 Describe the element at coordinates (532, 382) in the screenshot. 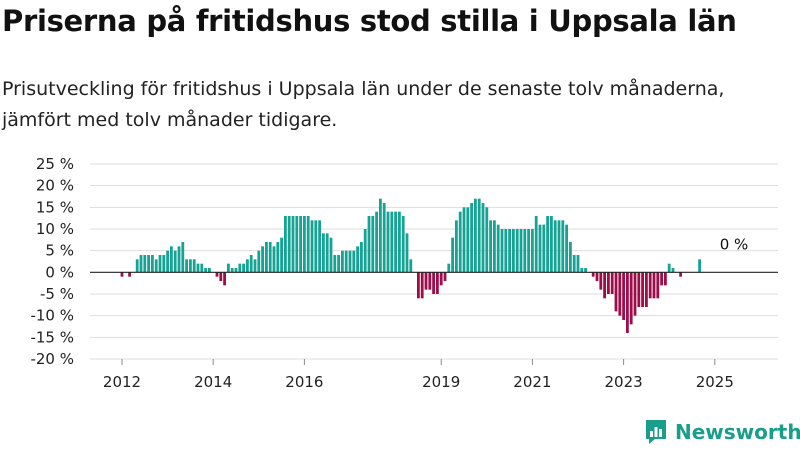

I see `x-tick-label: 2021` at that location.